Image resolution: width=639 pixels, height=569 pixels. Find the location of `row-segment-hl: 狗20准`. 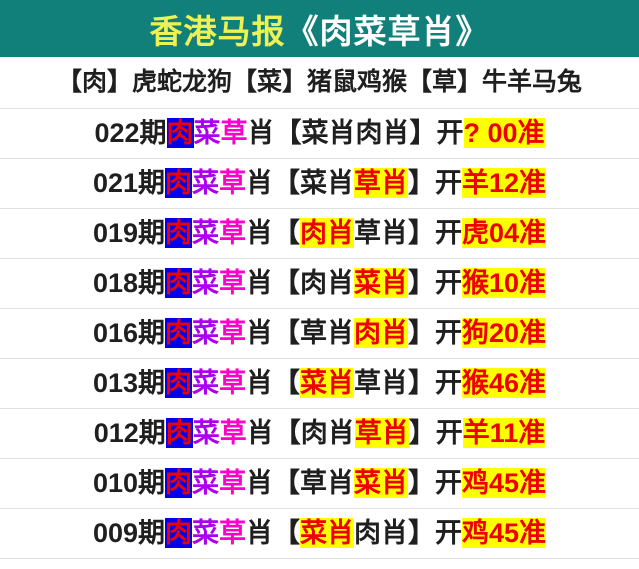

row-segment-hl: 狗20准 is located at coordinates (504, 333).